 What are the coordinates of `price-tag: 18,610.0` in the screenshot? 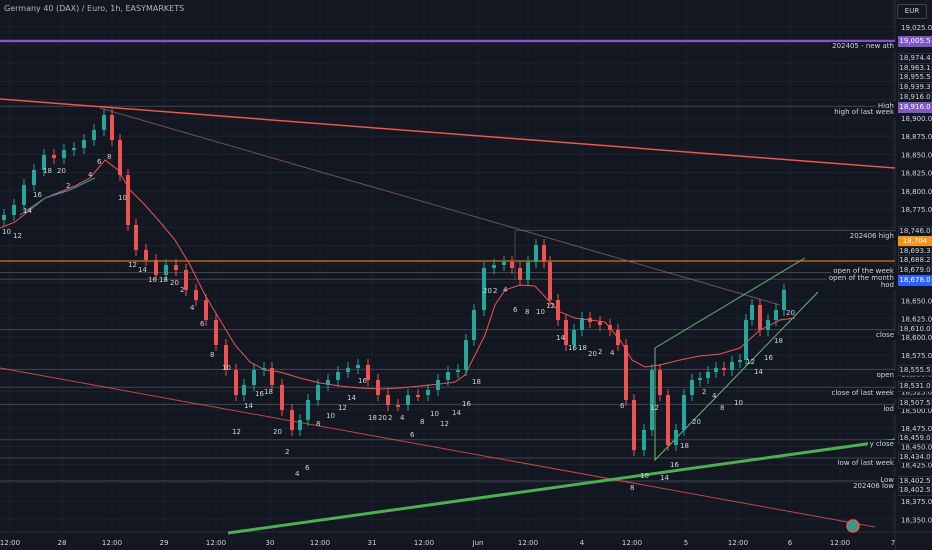 It's located at (915, 329).